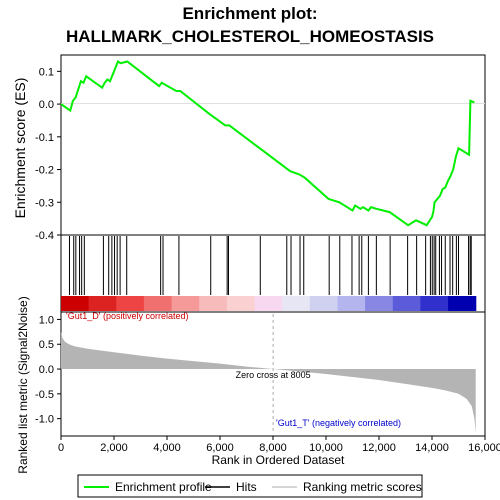  I want to click on ranking-color-bar, so click(269, 303).